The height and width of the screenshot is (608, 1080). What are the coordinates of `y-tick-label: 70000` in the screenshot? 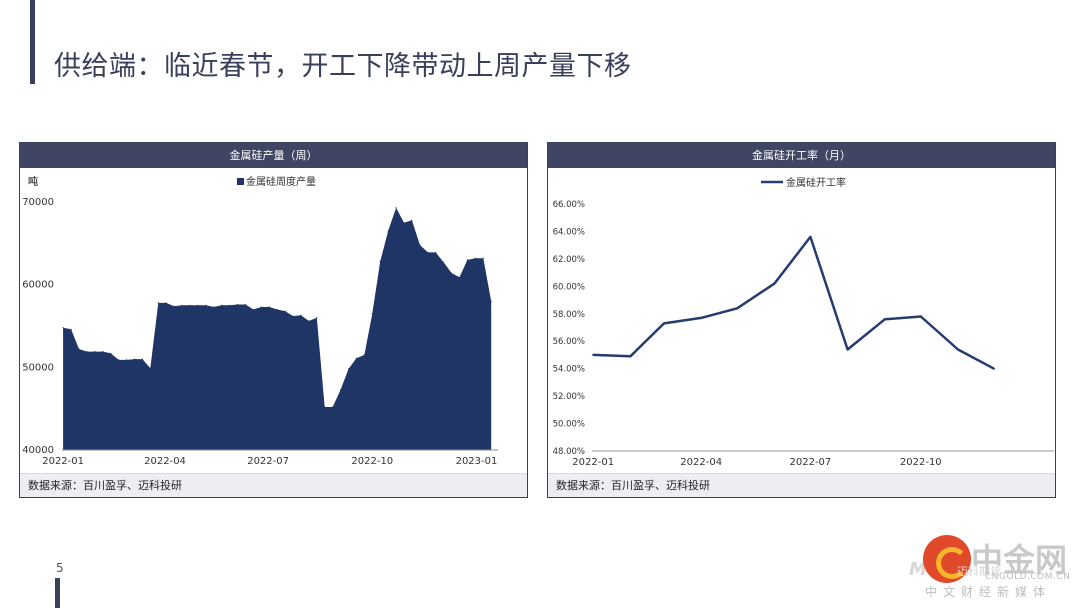 It's located at (38, 202).